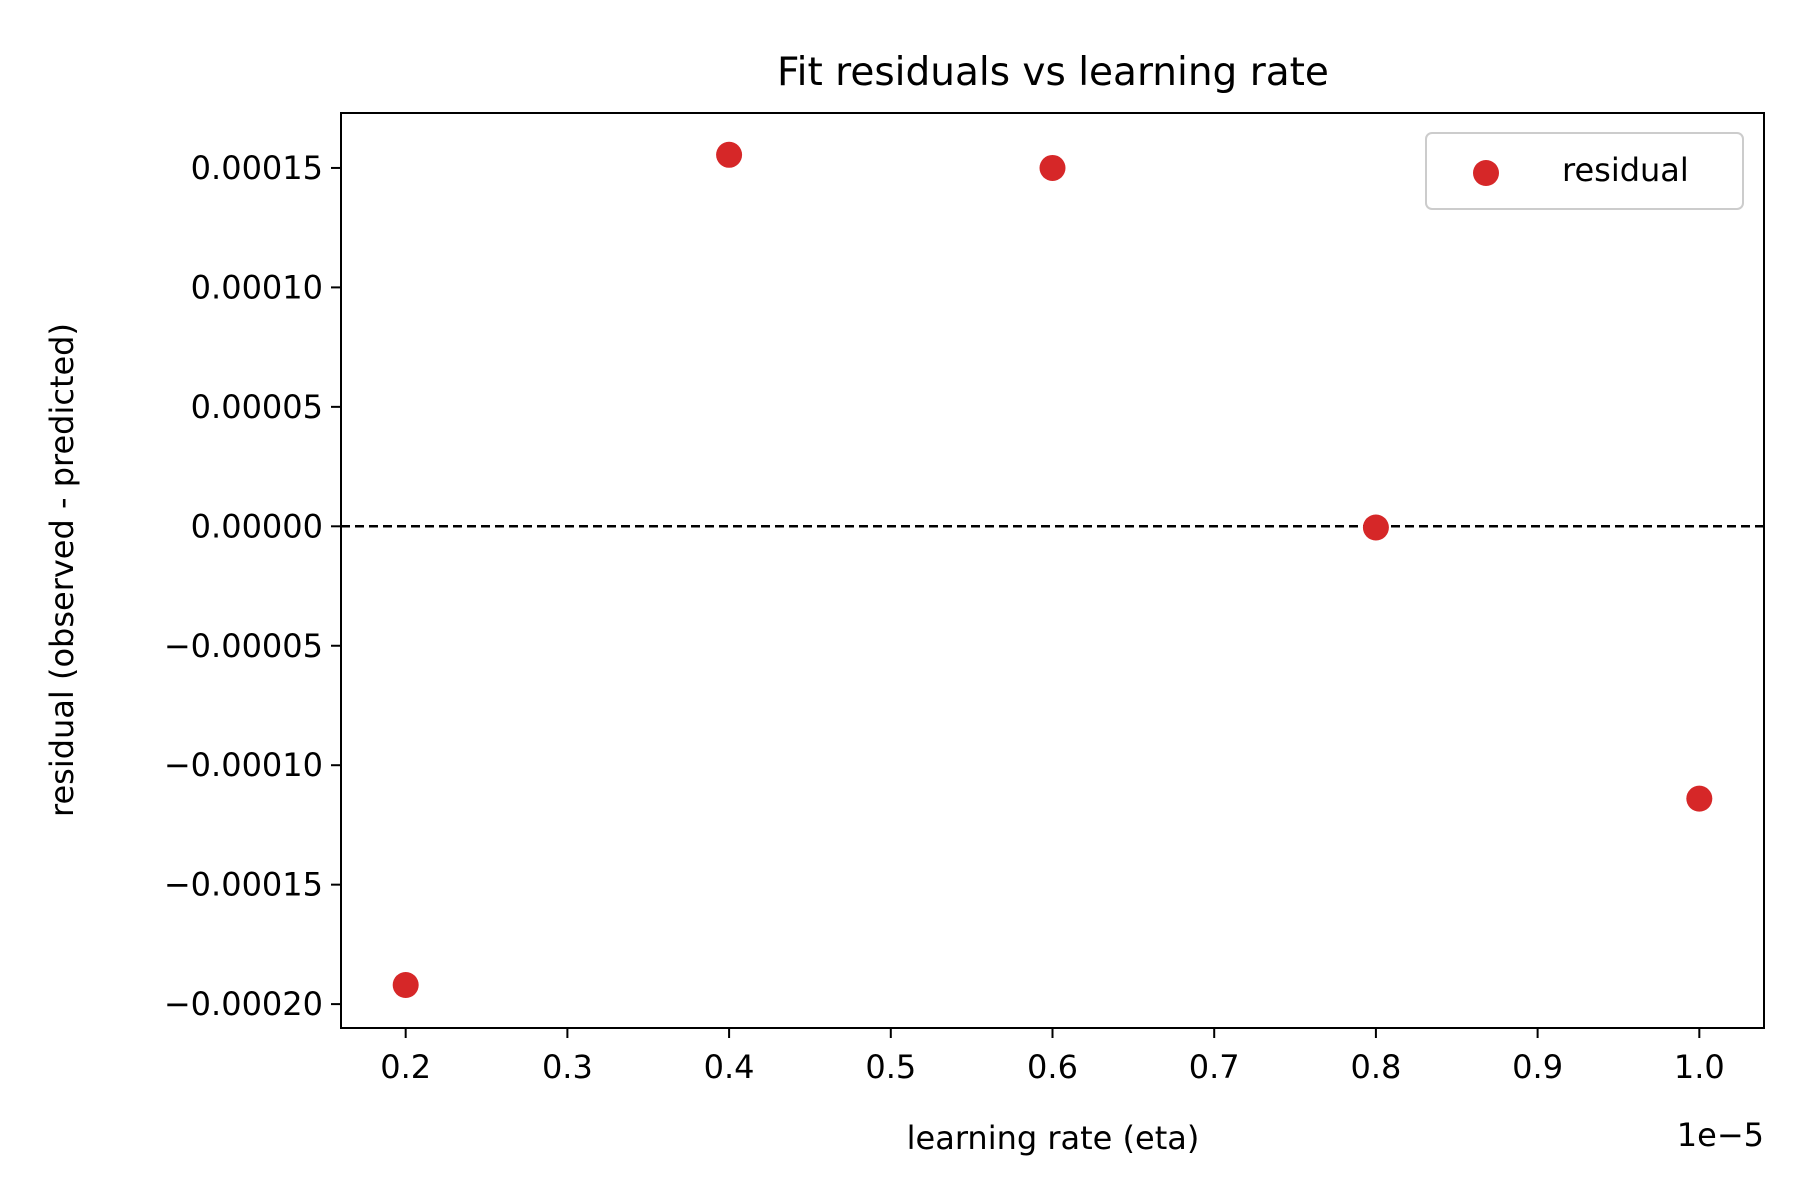 This screenshot has height=1200, width=1800. What do you see at coordinates (1053, 1138) in the screenshot?
I see `x-axis-label: learning rate (eta)` at bounding box center [1053, 1138].